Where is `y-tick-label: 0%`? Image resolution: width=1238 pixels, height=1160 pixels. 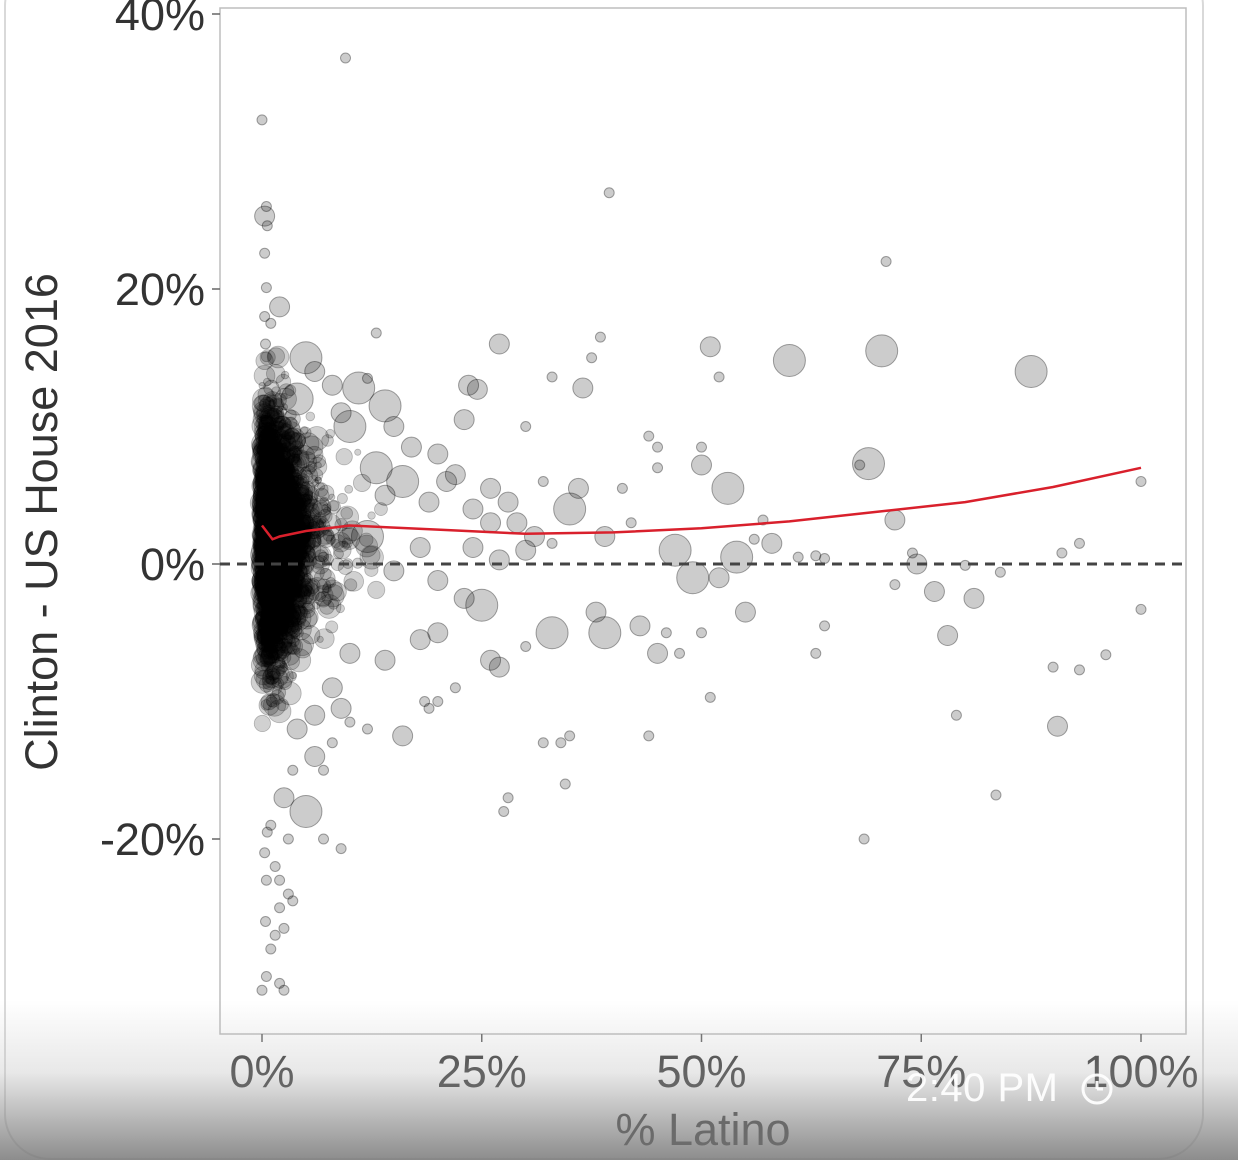
y-tick-label: 0% is located at coordinates (172, 564).